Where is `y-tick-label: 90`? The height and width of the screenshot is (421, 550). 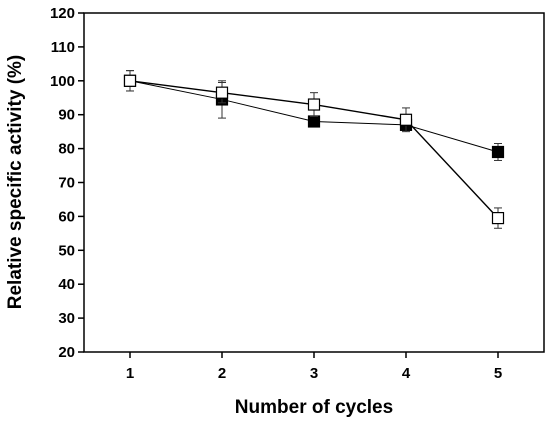 y-tick-label: 90 is located at coordinates (66, 115).